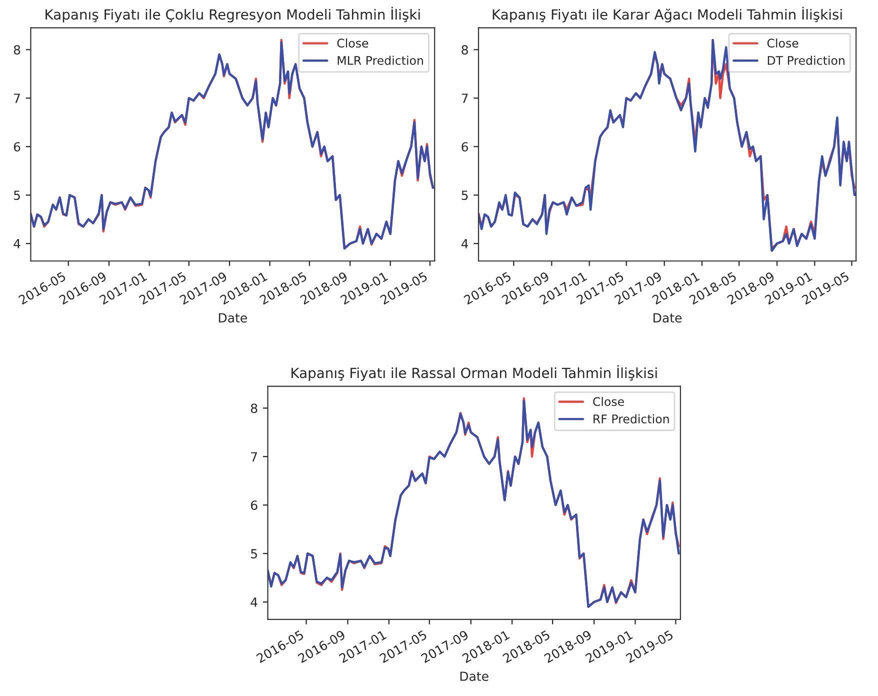 This screenshot has width=878, height=696. I want to click on legend-label: DT Prediction, so click(806, 60).